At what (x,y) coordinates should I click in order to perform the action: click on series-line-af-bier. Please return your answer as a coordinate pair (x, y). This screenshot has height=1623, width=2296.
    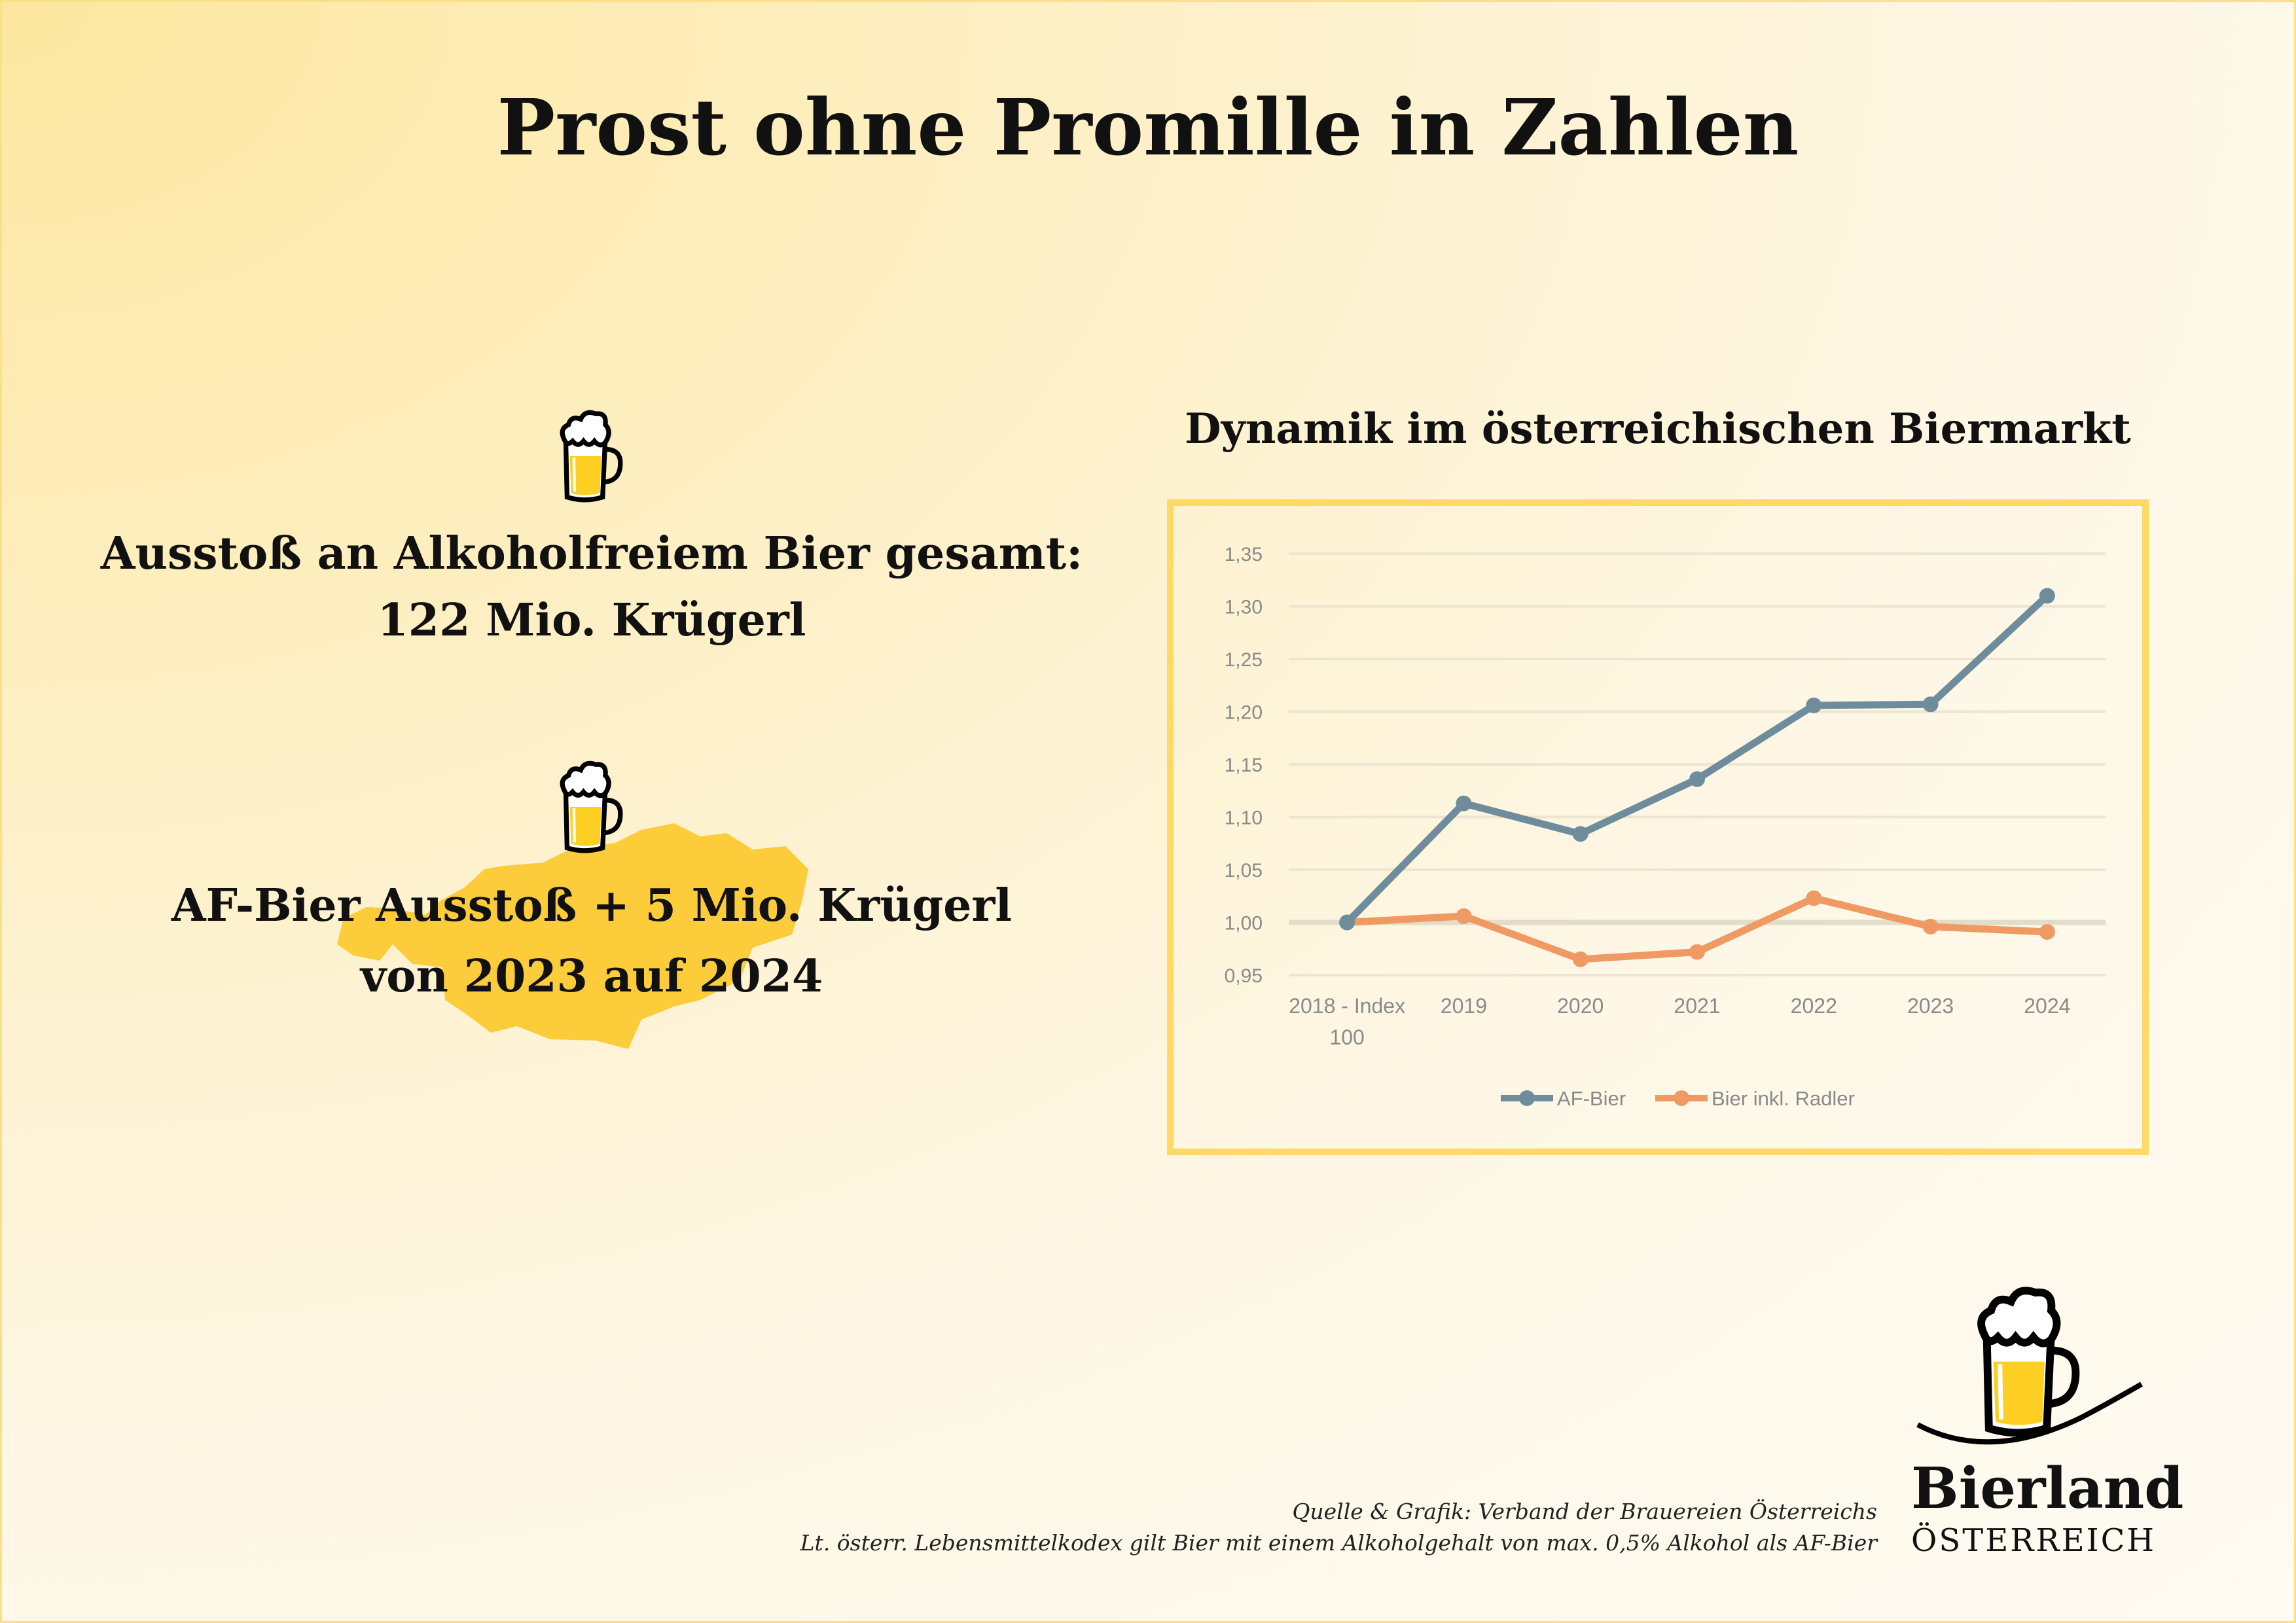
    Looking at the image, I should click on (1697, 759).